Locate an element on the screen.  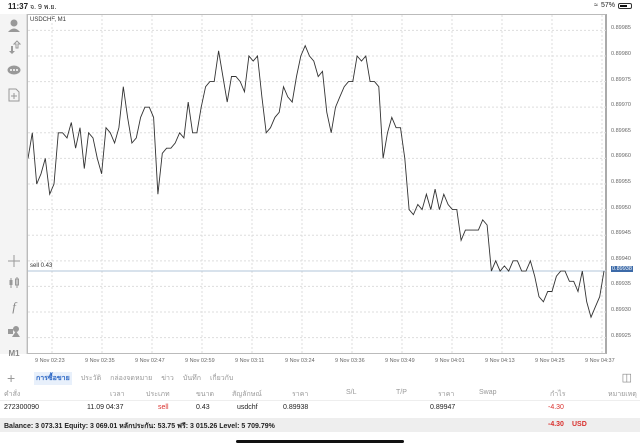
price-tick: 0.89980 is located at coordinates (621, 53).